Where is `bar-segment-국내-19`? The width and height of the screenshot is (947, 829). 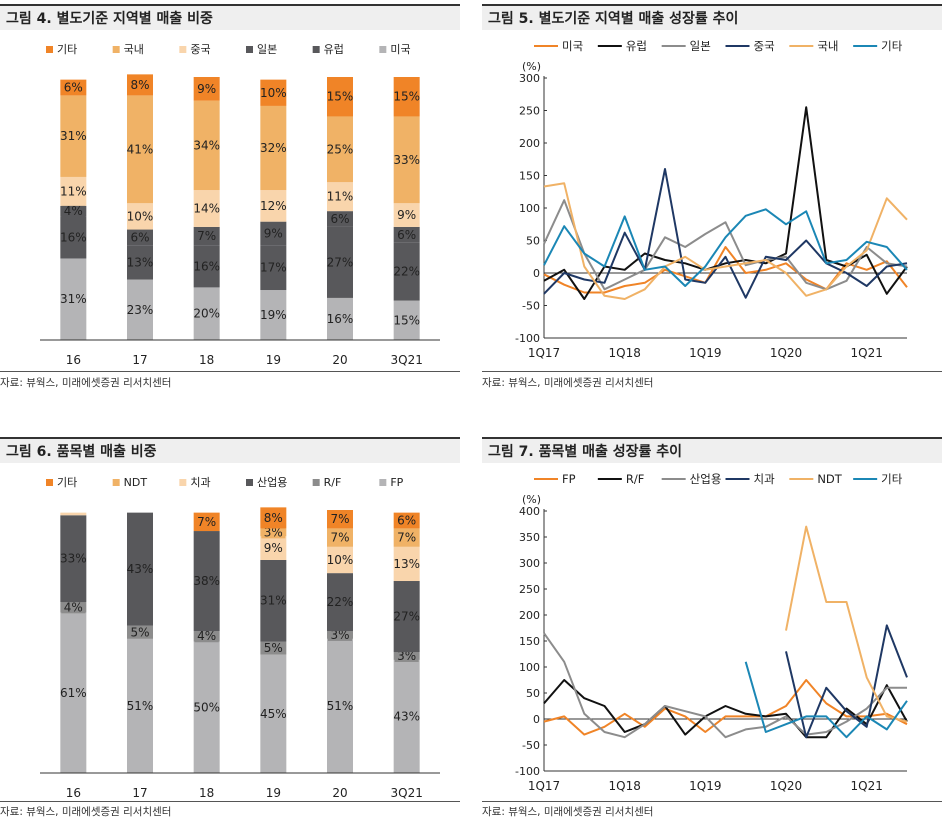 bar-segment-국내-19 is located at coordinates (273, 148).